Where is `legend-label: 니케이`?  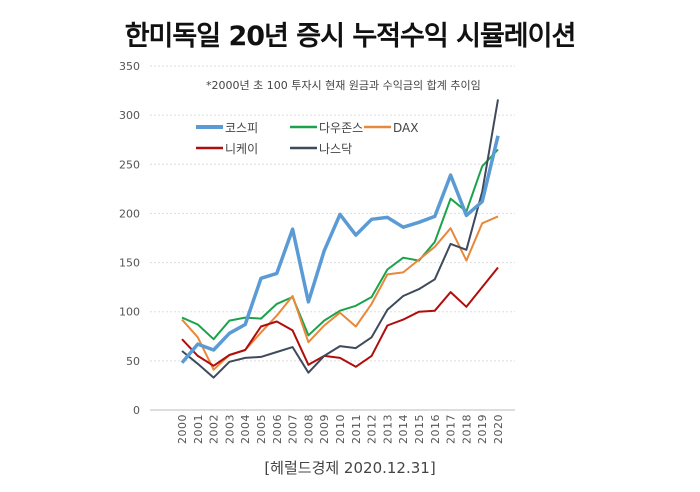
legend-label: 니케이 is located at coordinates (241, 149).